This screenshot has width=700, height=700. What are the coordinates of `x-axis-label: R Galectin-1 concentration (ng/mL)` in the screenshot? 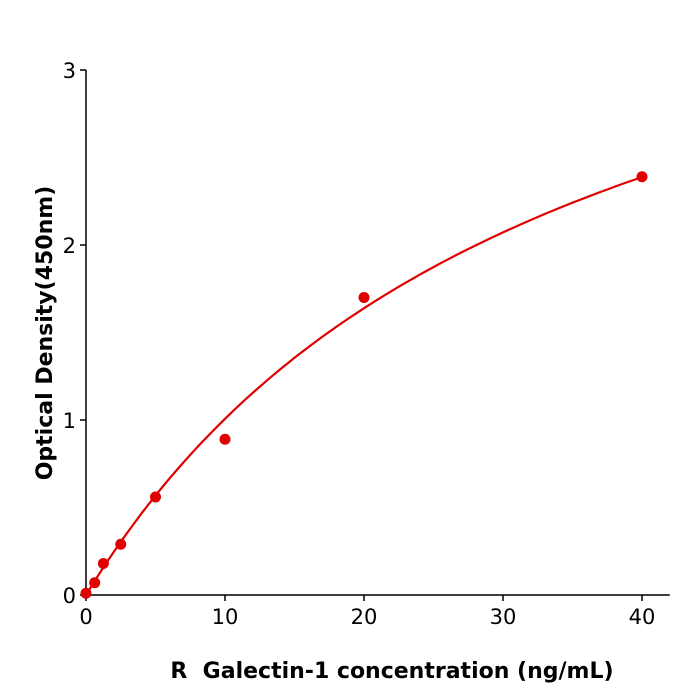 It's located at (391, 671).